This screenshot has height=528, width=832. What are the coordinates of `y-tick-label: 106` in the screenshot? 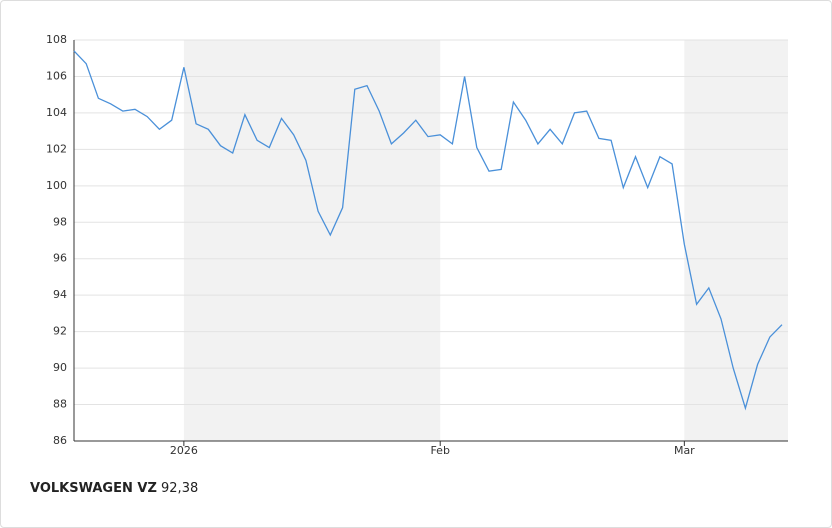 It's located at (56, 75).